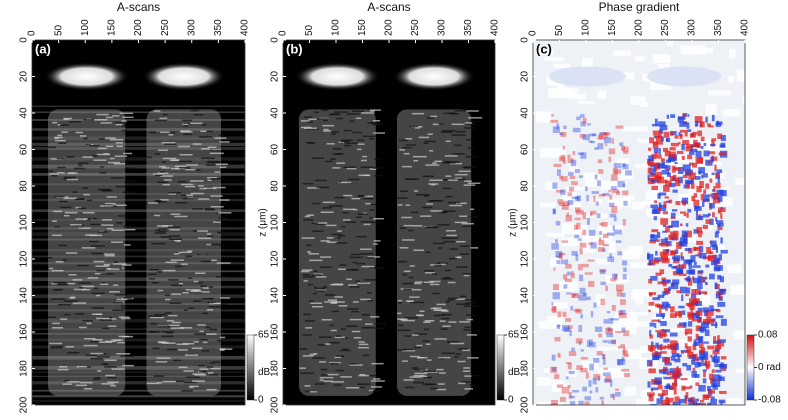 The image size is (788, 420). I want to click on x-tick-label: 200, so click(389, 27).